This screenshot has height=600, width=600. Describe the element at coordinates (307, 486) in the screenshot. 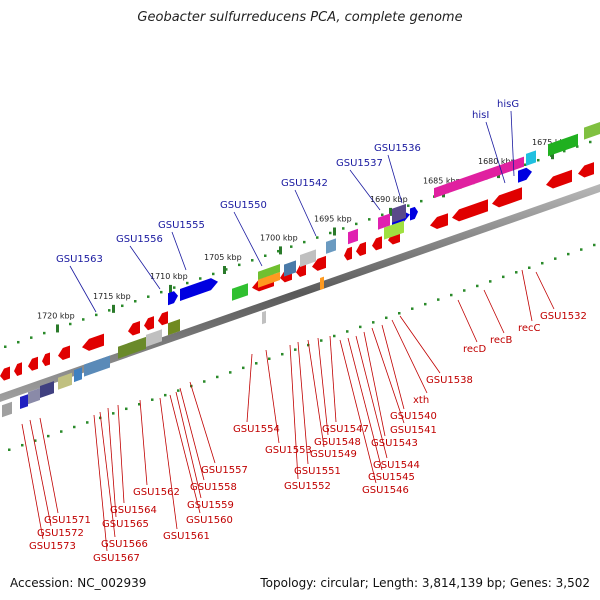

I see `bottom-gene-label: GSU1552` at that location.